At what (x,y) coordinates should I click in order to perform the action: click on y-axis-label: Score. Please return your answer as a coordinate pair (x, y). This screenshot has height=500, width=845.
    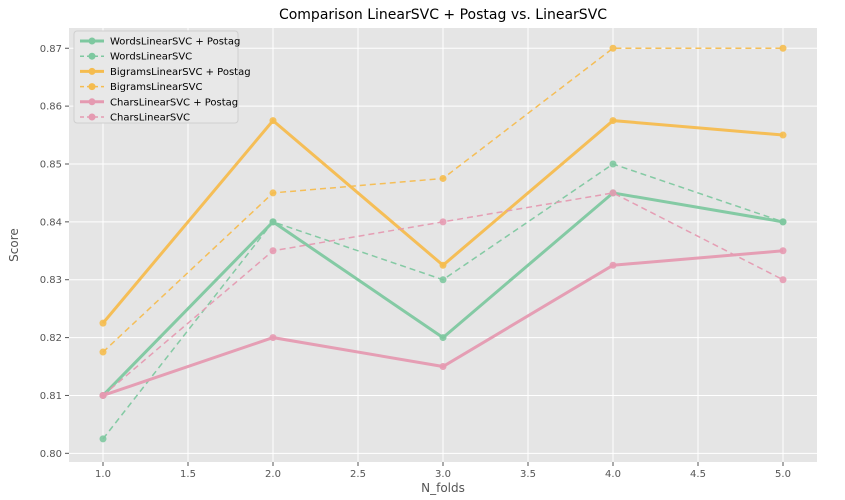
    Looking at the image, I should click on (14, 245).